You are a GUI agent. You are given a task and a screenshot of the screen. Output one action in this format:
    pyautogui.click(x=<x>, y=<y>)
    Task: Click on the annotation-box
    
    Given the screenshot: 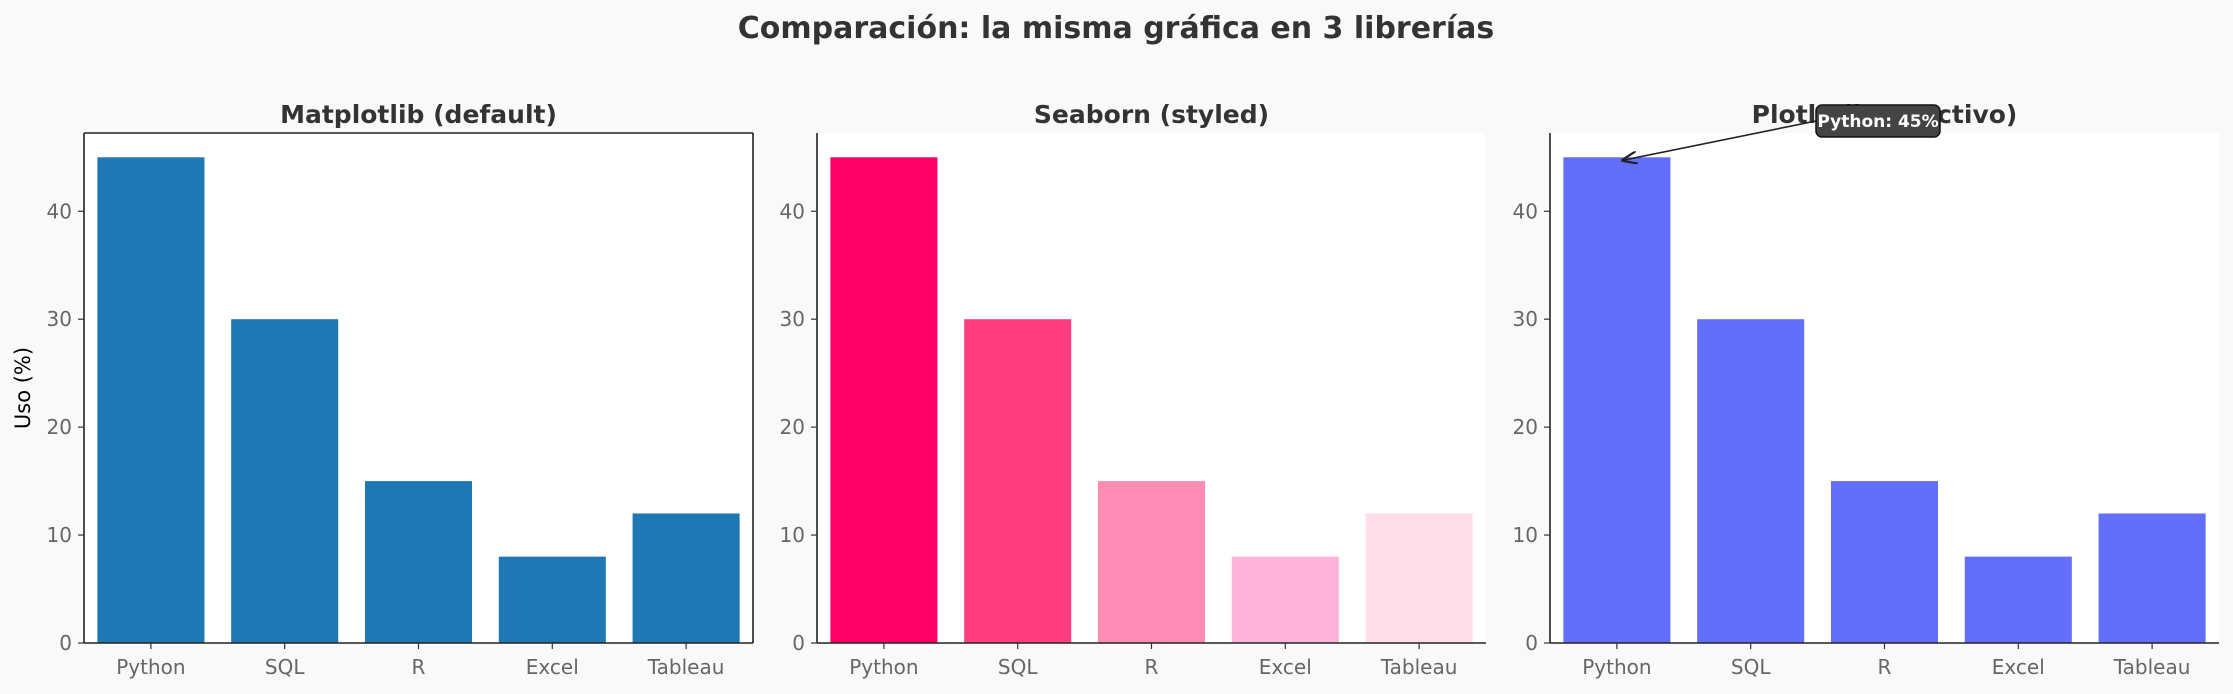 What is the action you would take?
    pyautogui.click(x=1878, y=121)
    